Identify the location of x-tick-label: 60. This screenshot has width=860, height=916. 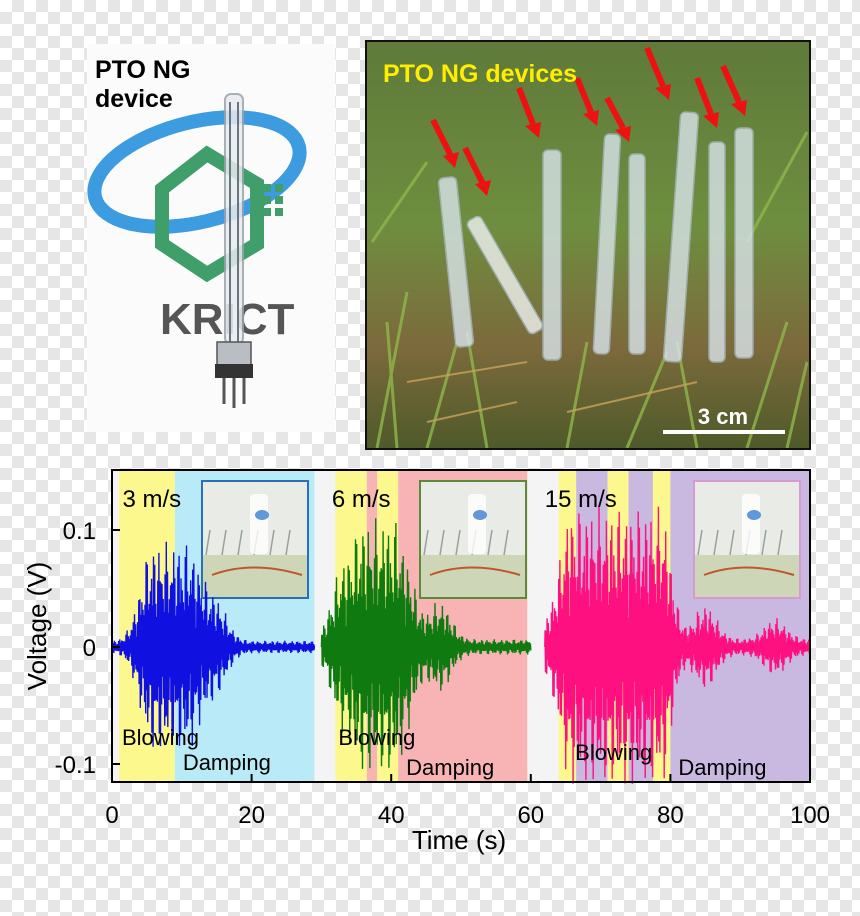
(530, 815).